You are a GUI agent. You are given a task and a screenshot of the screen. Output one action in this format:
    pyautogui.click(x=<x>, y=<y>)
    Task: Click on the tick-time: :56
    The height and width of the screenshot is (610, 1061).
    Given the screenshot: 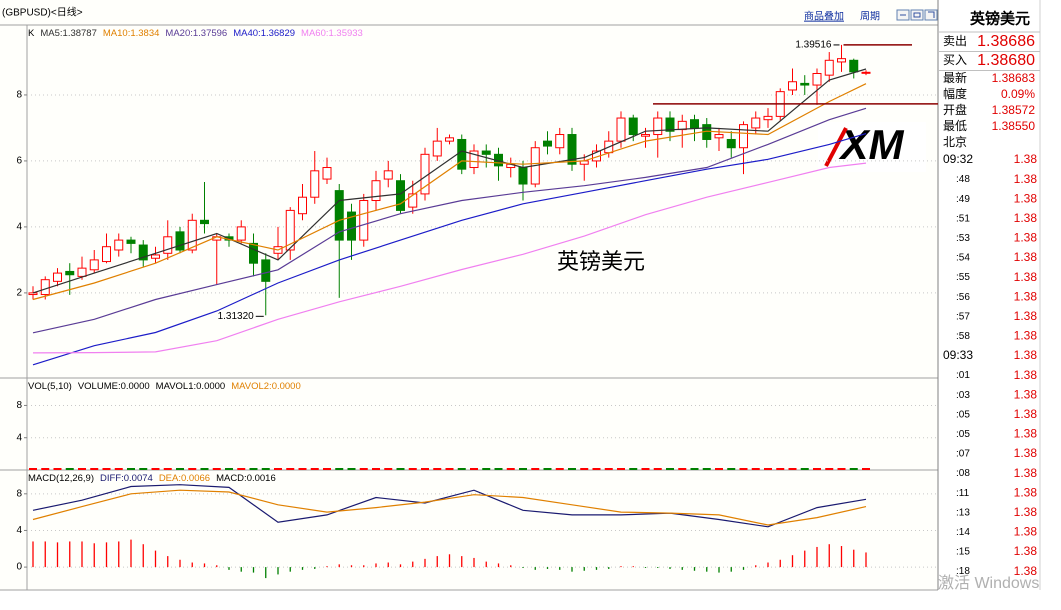 What is the action you would take?
    pyautogui.click(x=963, y=297)
    